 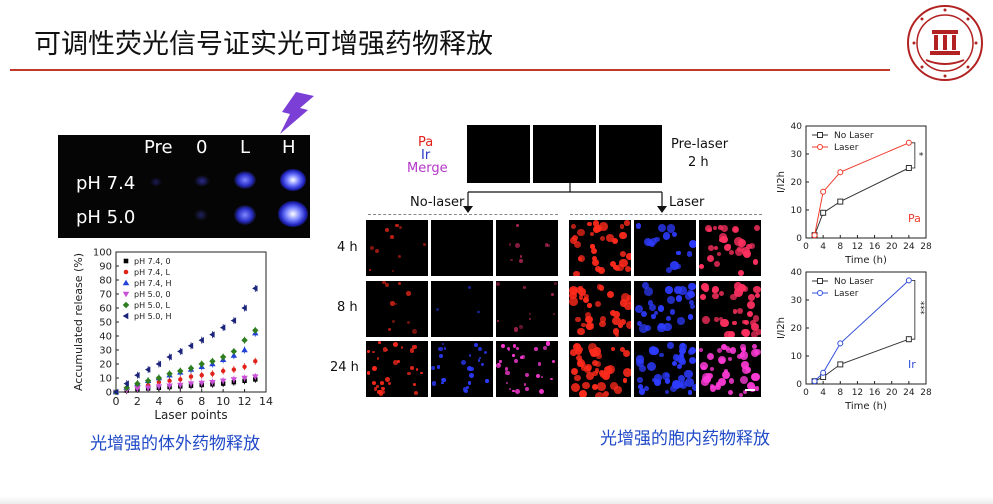 What do you see at coordinates (797, 211) in the screenshot?
I see `y-tick-label: 10` at bounding box center [797, 211].